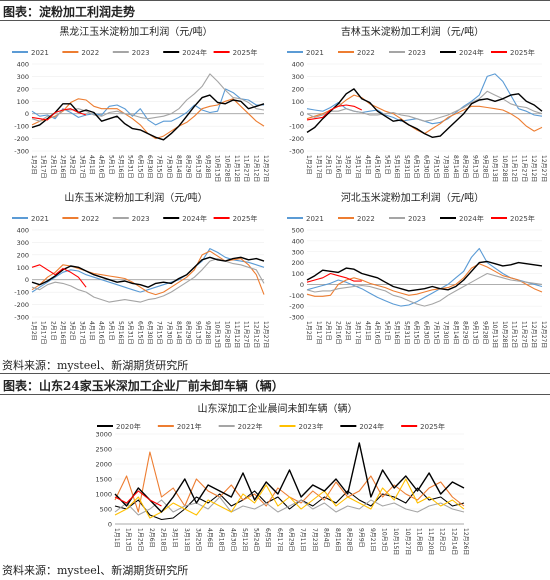 This screenshot has width=550, height=580. I want to click on legend-label: 2023年, so click(311, 426).